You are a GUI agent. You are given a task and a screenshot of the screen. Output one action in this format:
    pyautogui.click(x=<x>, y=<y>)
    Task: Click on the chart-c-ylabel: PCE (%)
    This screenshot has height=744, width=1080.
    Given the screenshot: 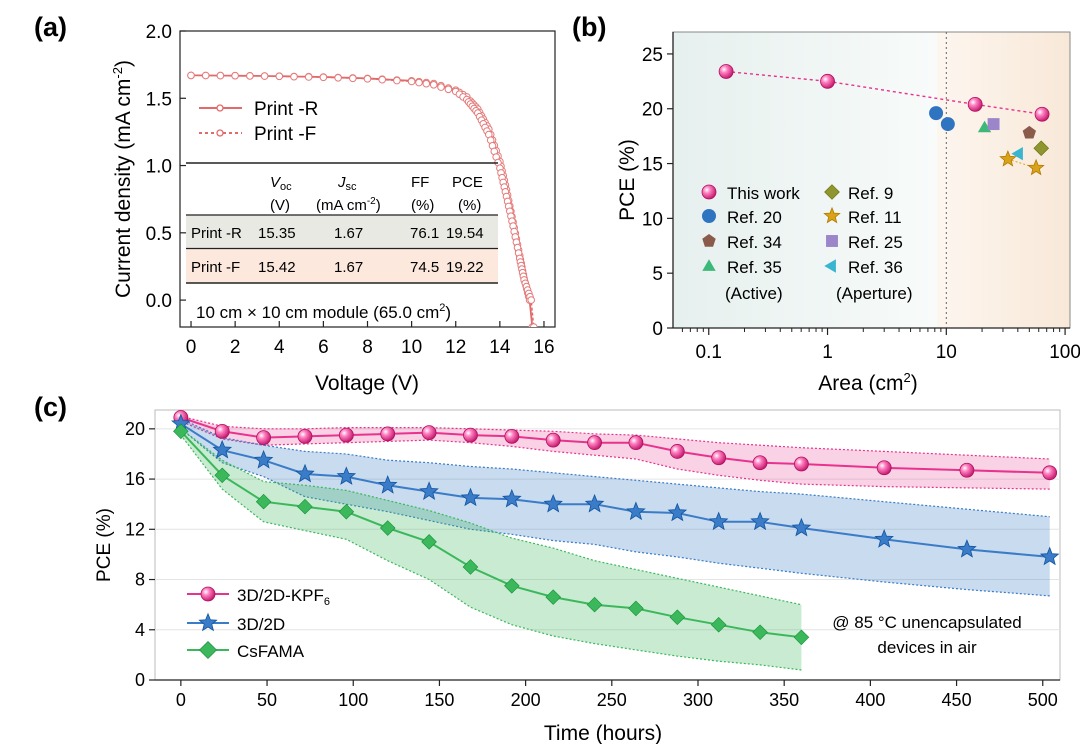 What is the action you would take?
    pyautogui.click(x=104, y=545)
    